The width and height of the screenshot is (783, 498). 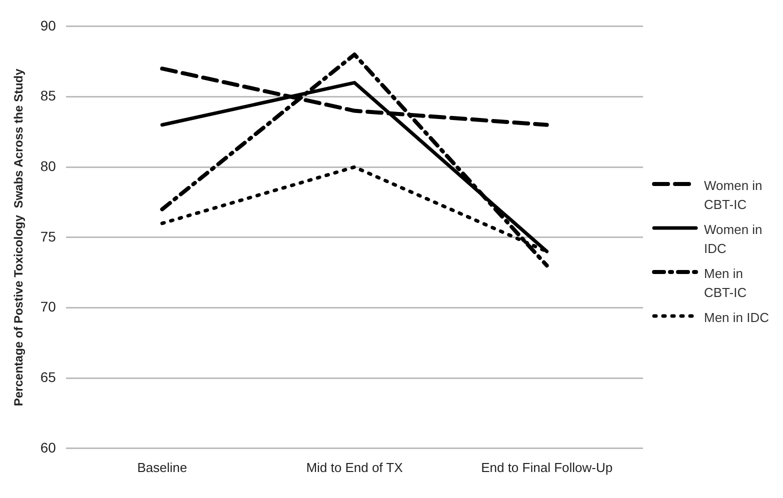 I want to click on legend-label: Women in IDC, so click(x=734, y=239).